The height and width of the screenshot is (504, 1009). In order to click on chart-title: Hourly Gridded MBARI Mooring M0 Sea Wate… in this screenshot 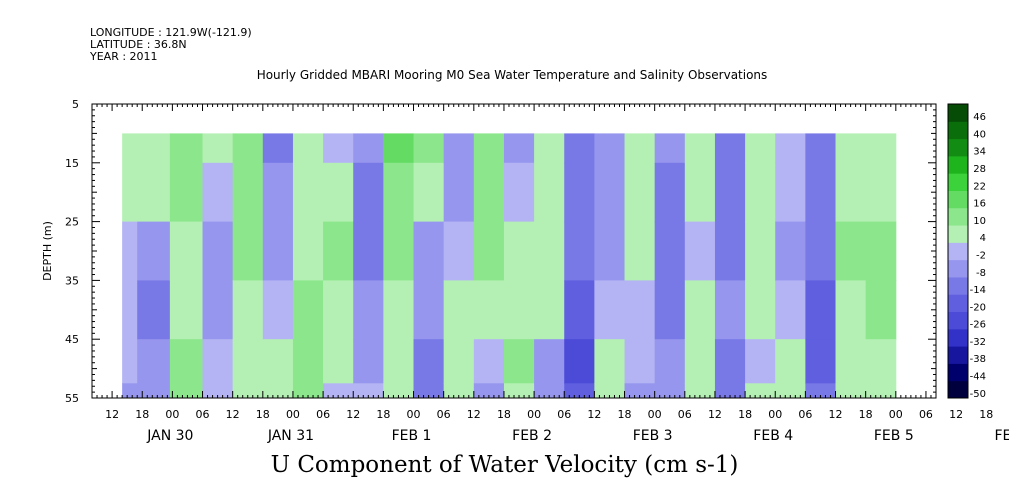, I will do `click(512, 75)`.